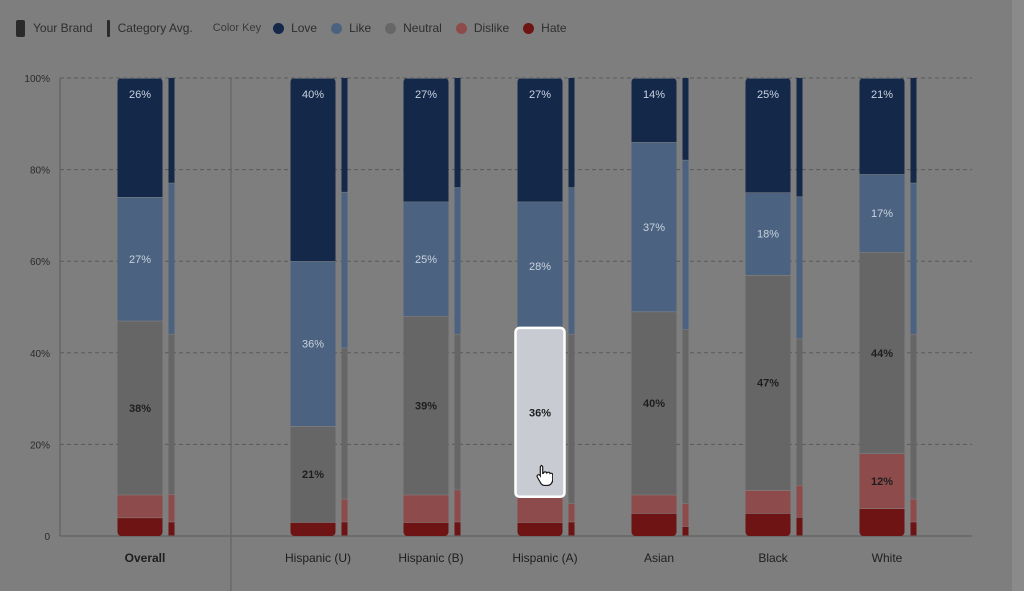 This screenshot has height=591, width=1024. I want to click on brand-bar-overall, so click(140, 307).